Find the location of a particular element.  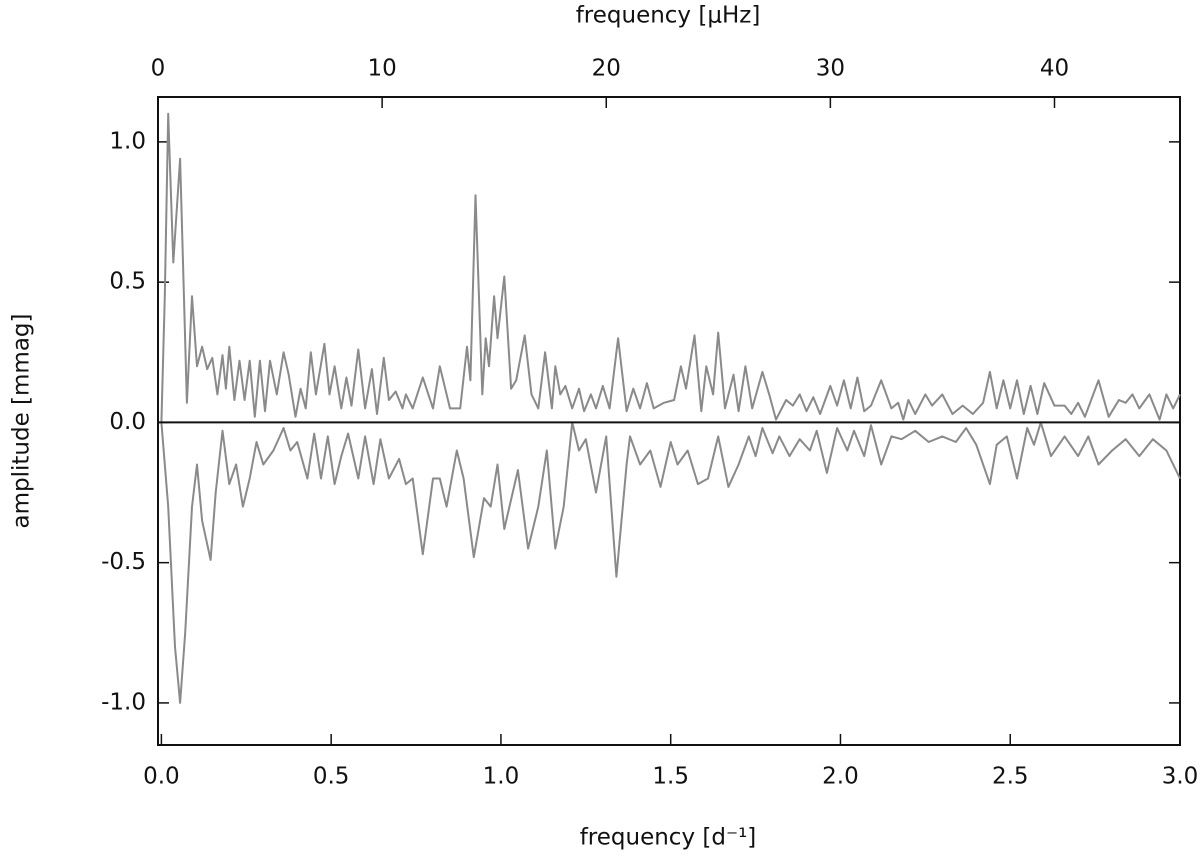

x-axis-label: frequency [d⁻¹] is located at coordinates (668, 838).